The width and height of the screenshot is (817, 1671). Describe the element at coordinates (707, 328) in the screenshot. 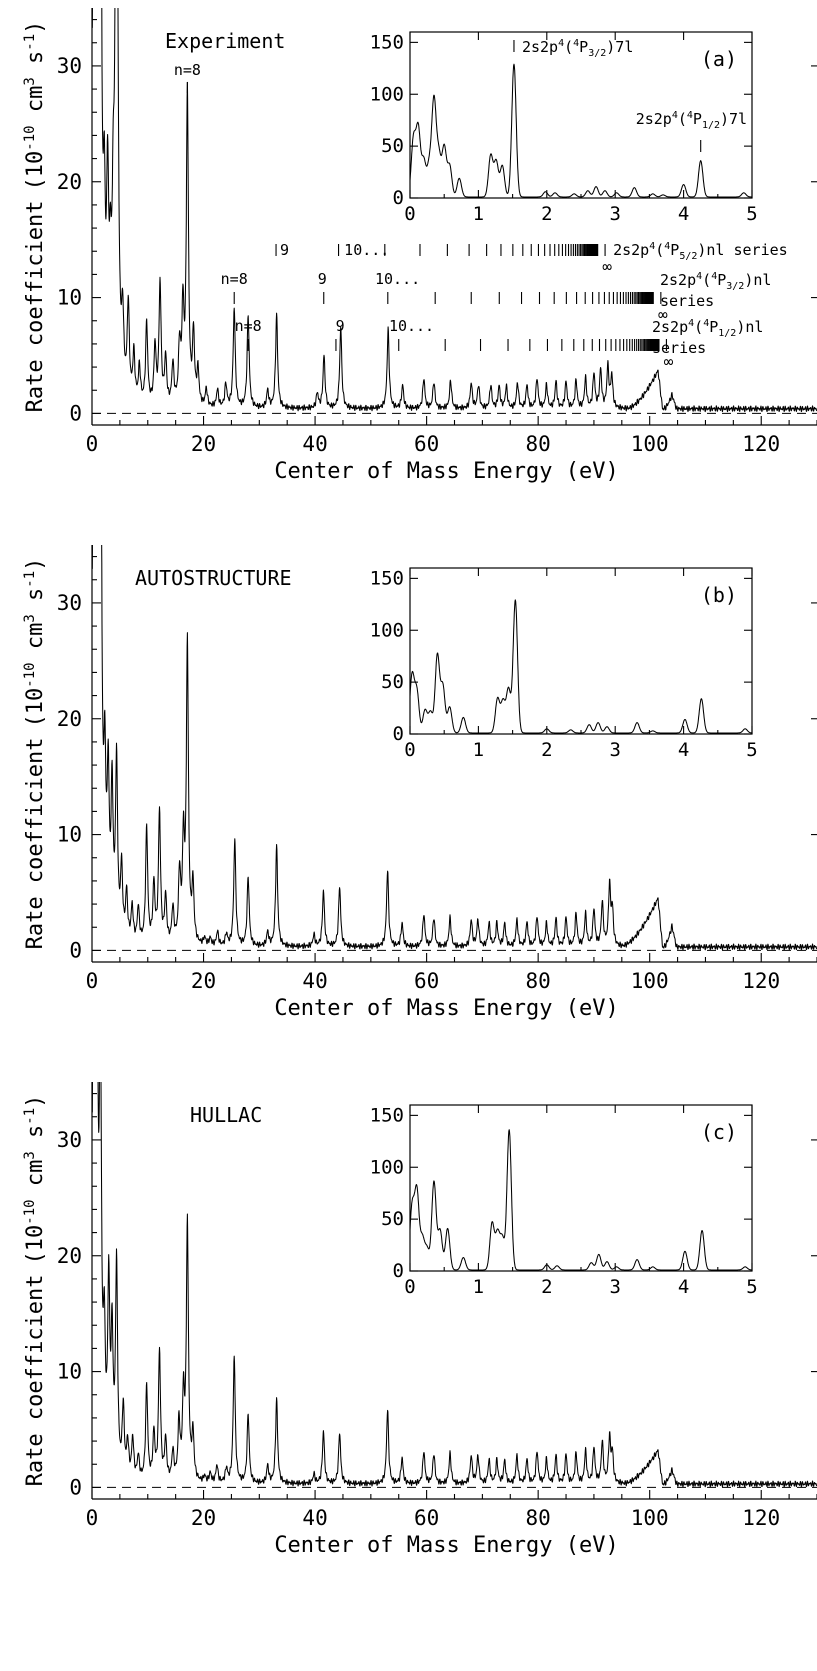

I see `series-name-label: 2s2p4(4P1/2)nl` at that location.